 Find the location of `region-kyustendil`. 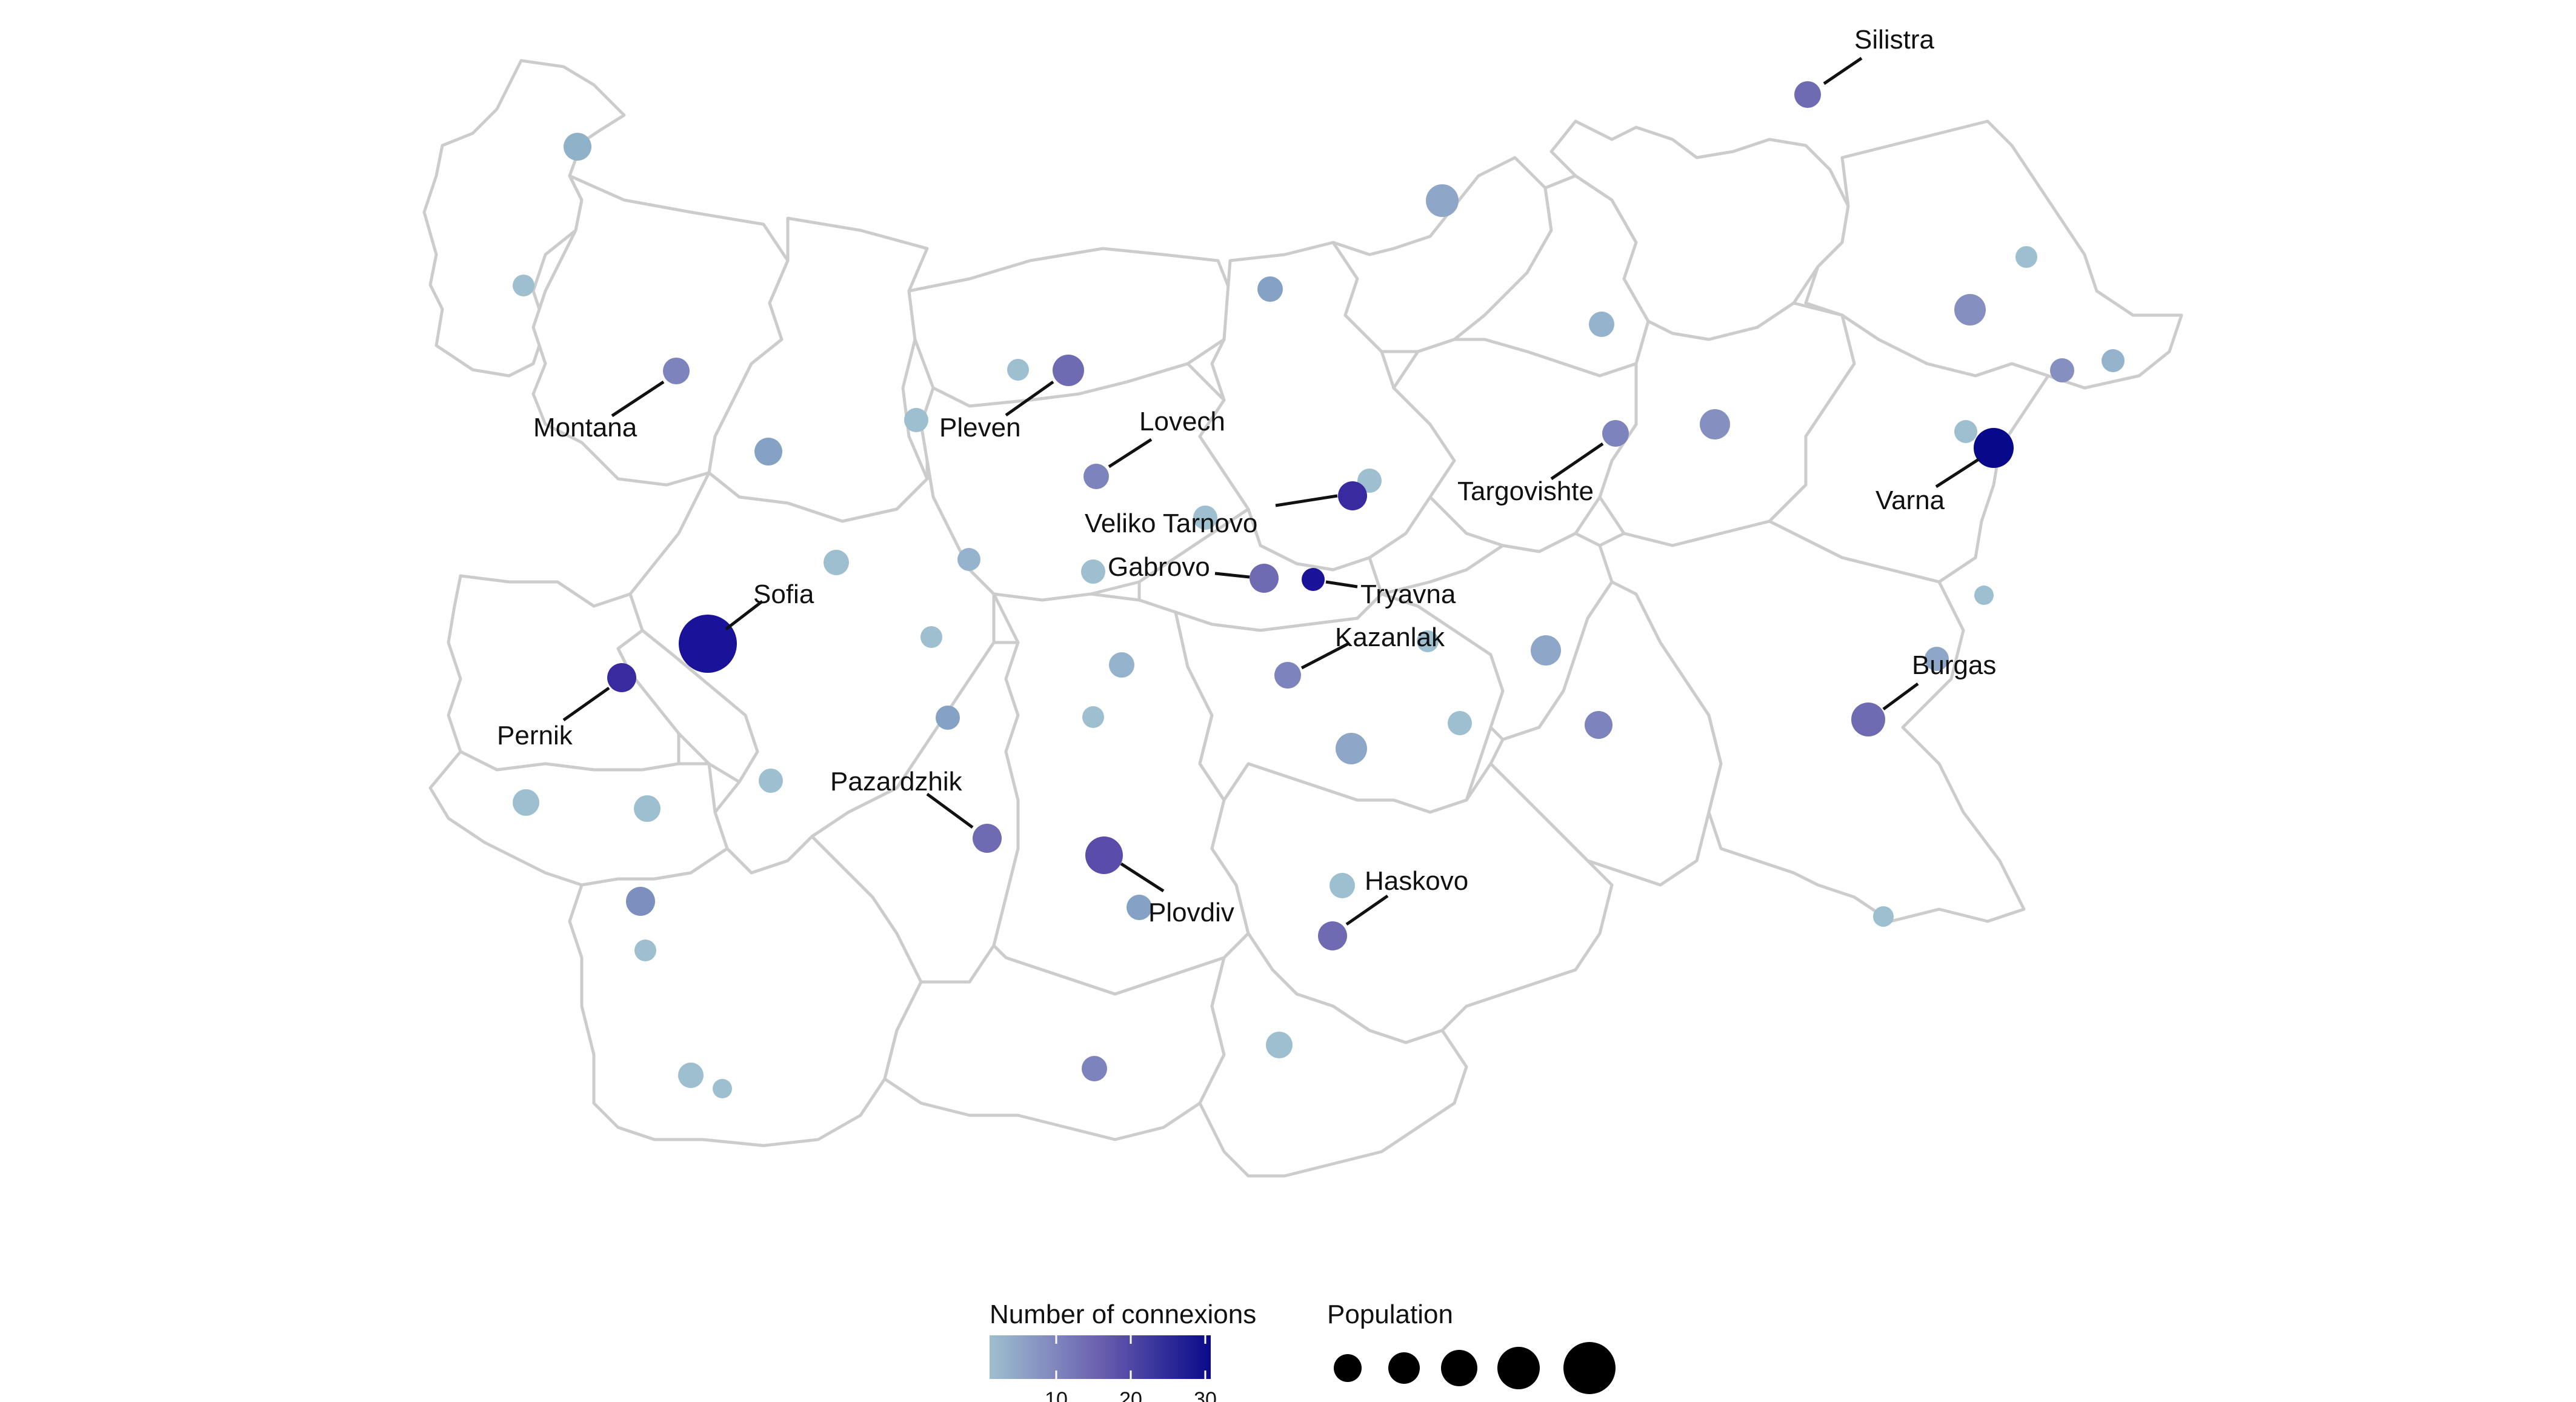

region-kyustendil is located at coordinates (578, 818).